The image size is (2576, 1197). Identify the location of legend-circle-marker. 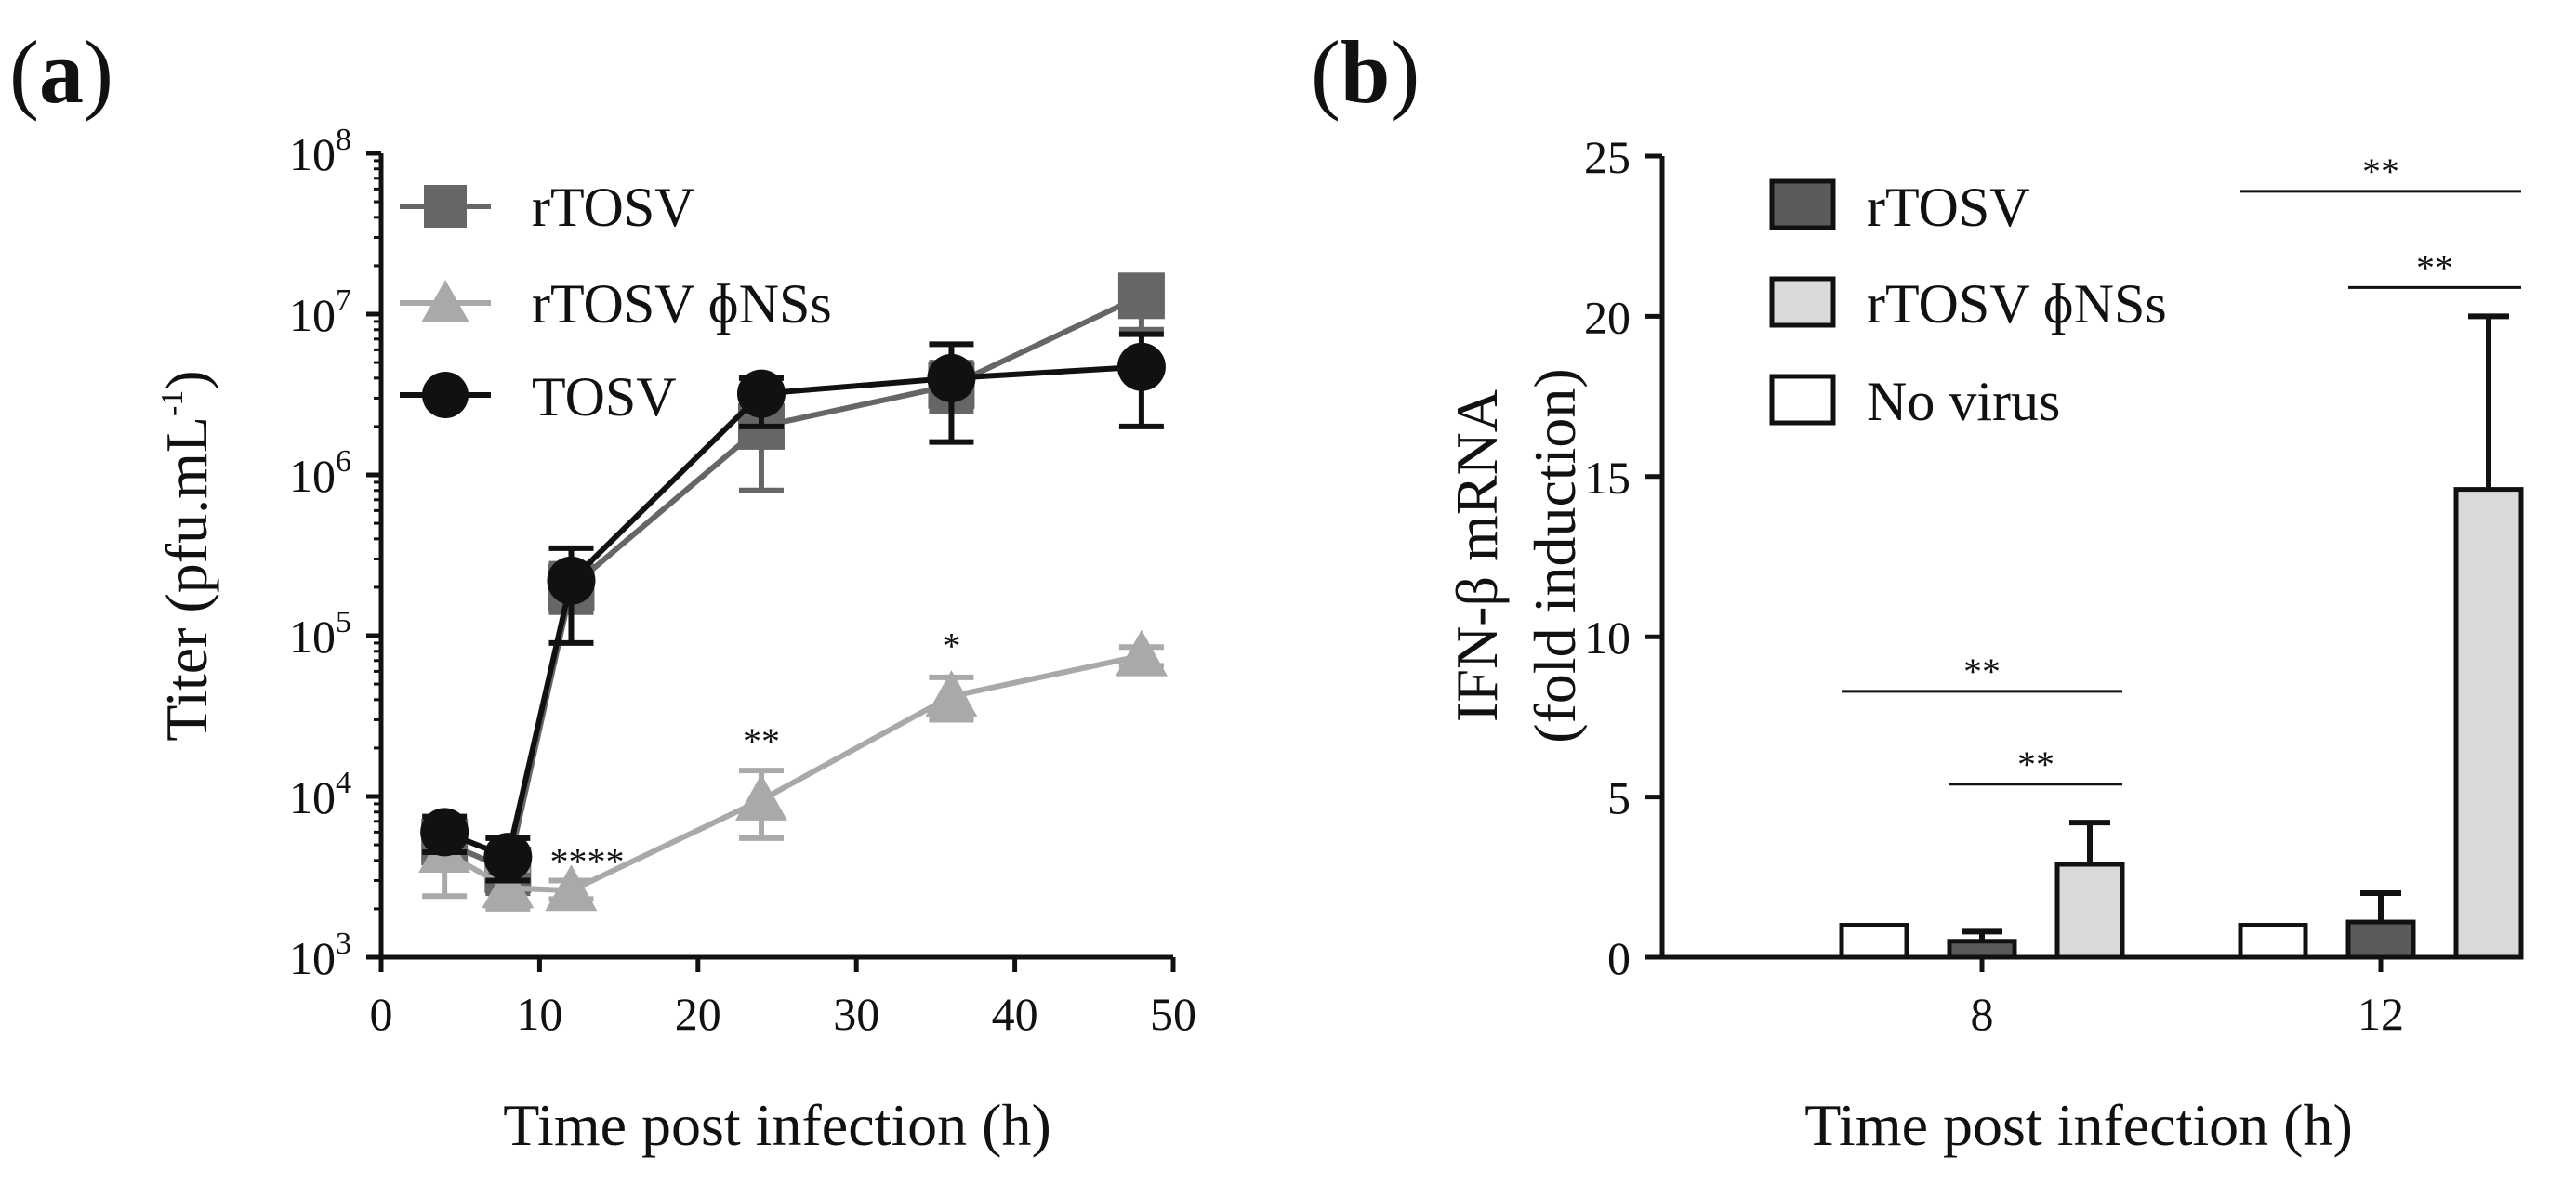
(445, 395).